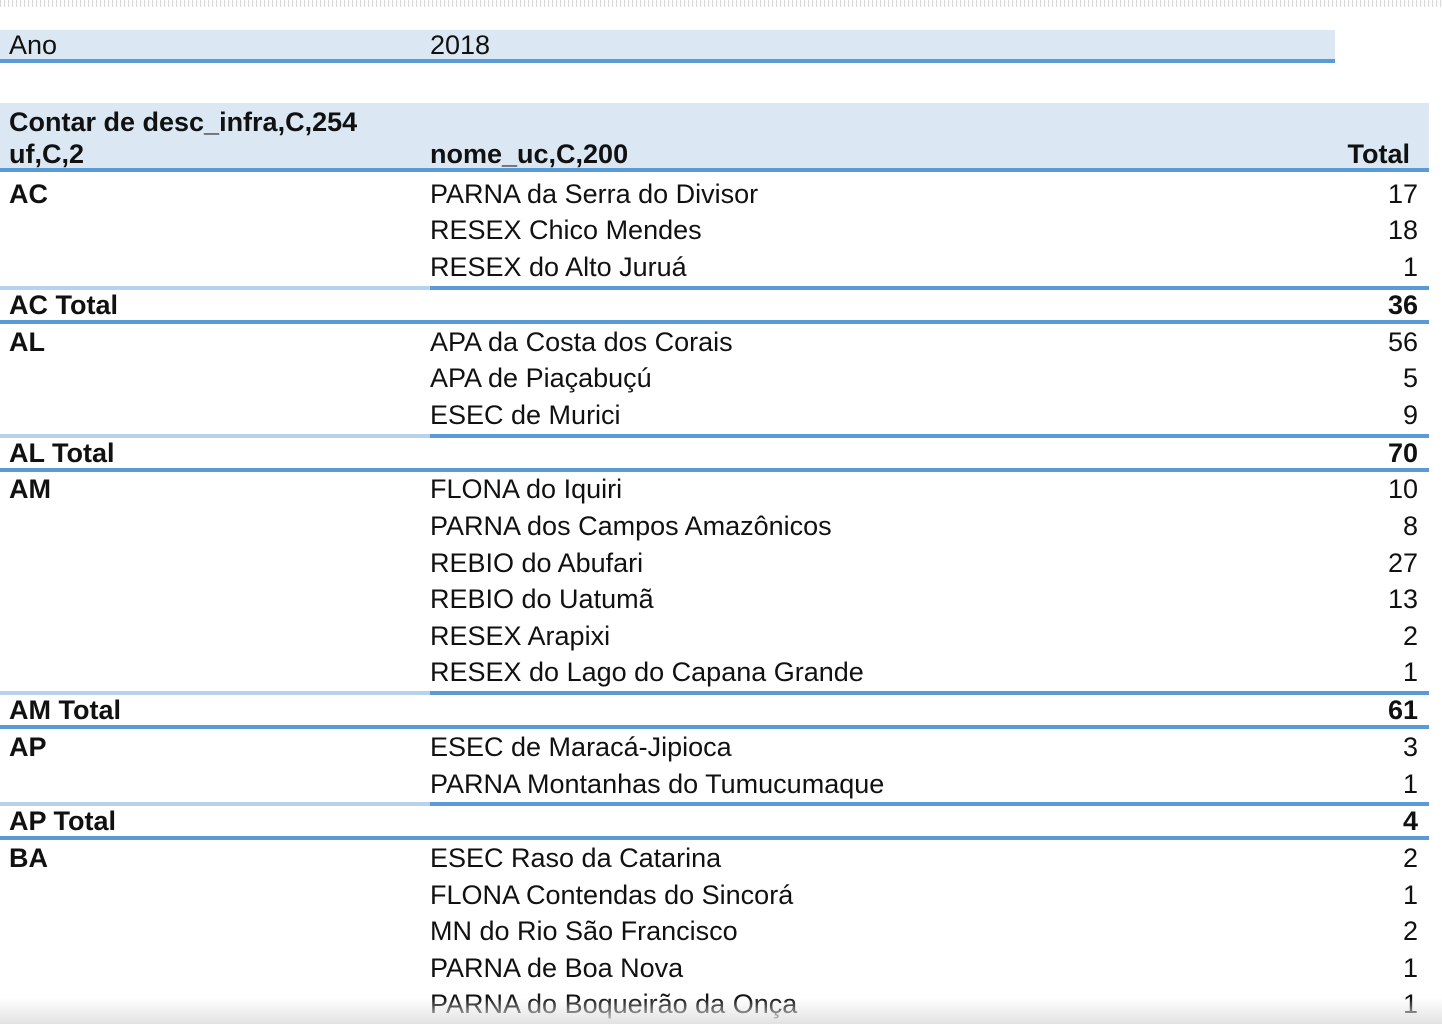 This screenshot has width=1442, height=1024. What do you see at coordinates (714, 231) in the screenshot?
I see `table-row: RESEX Chico Mendes 18` at bounding box center [714, 231].